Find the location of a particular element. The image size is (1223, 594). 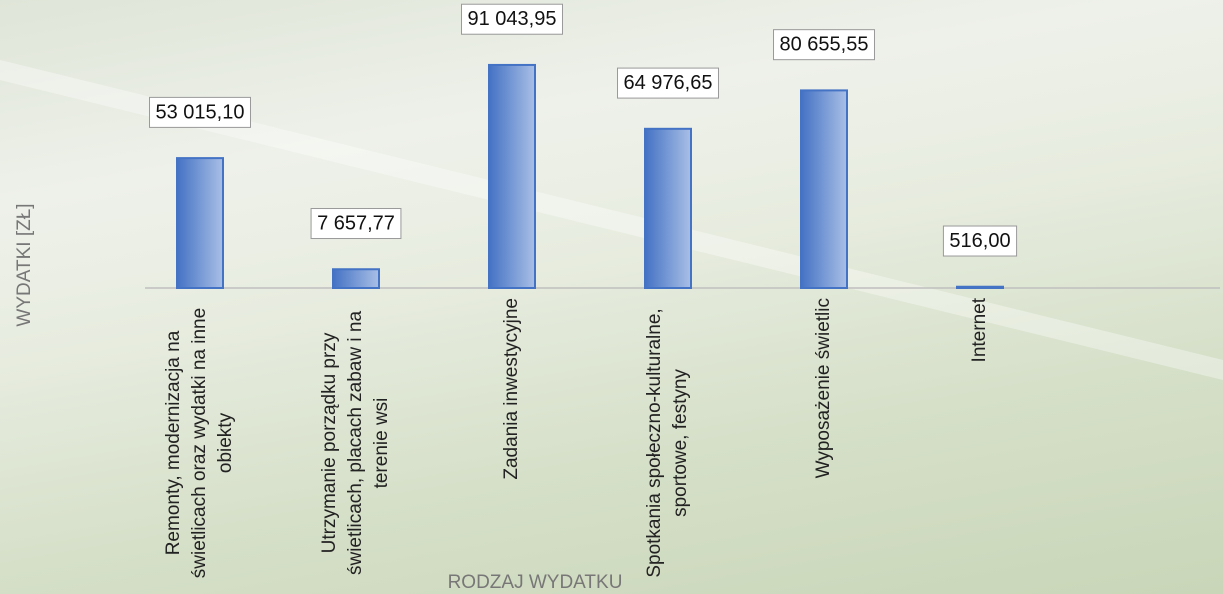

x-tick-label-text: Internet is located at coordinates (979, 330).